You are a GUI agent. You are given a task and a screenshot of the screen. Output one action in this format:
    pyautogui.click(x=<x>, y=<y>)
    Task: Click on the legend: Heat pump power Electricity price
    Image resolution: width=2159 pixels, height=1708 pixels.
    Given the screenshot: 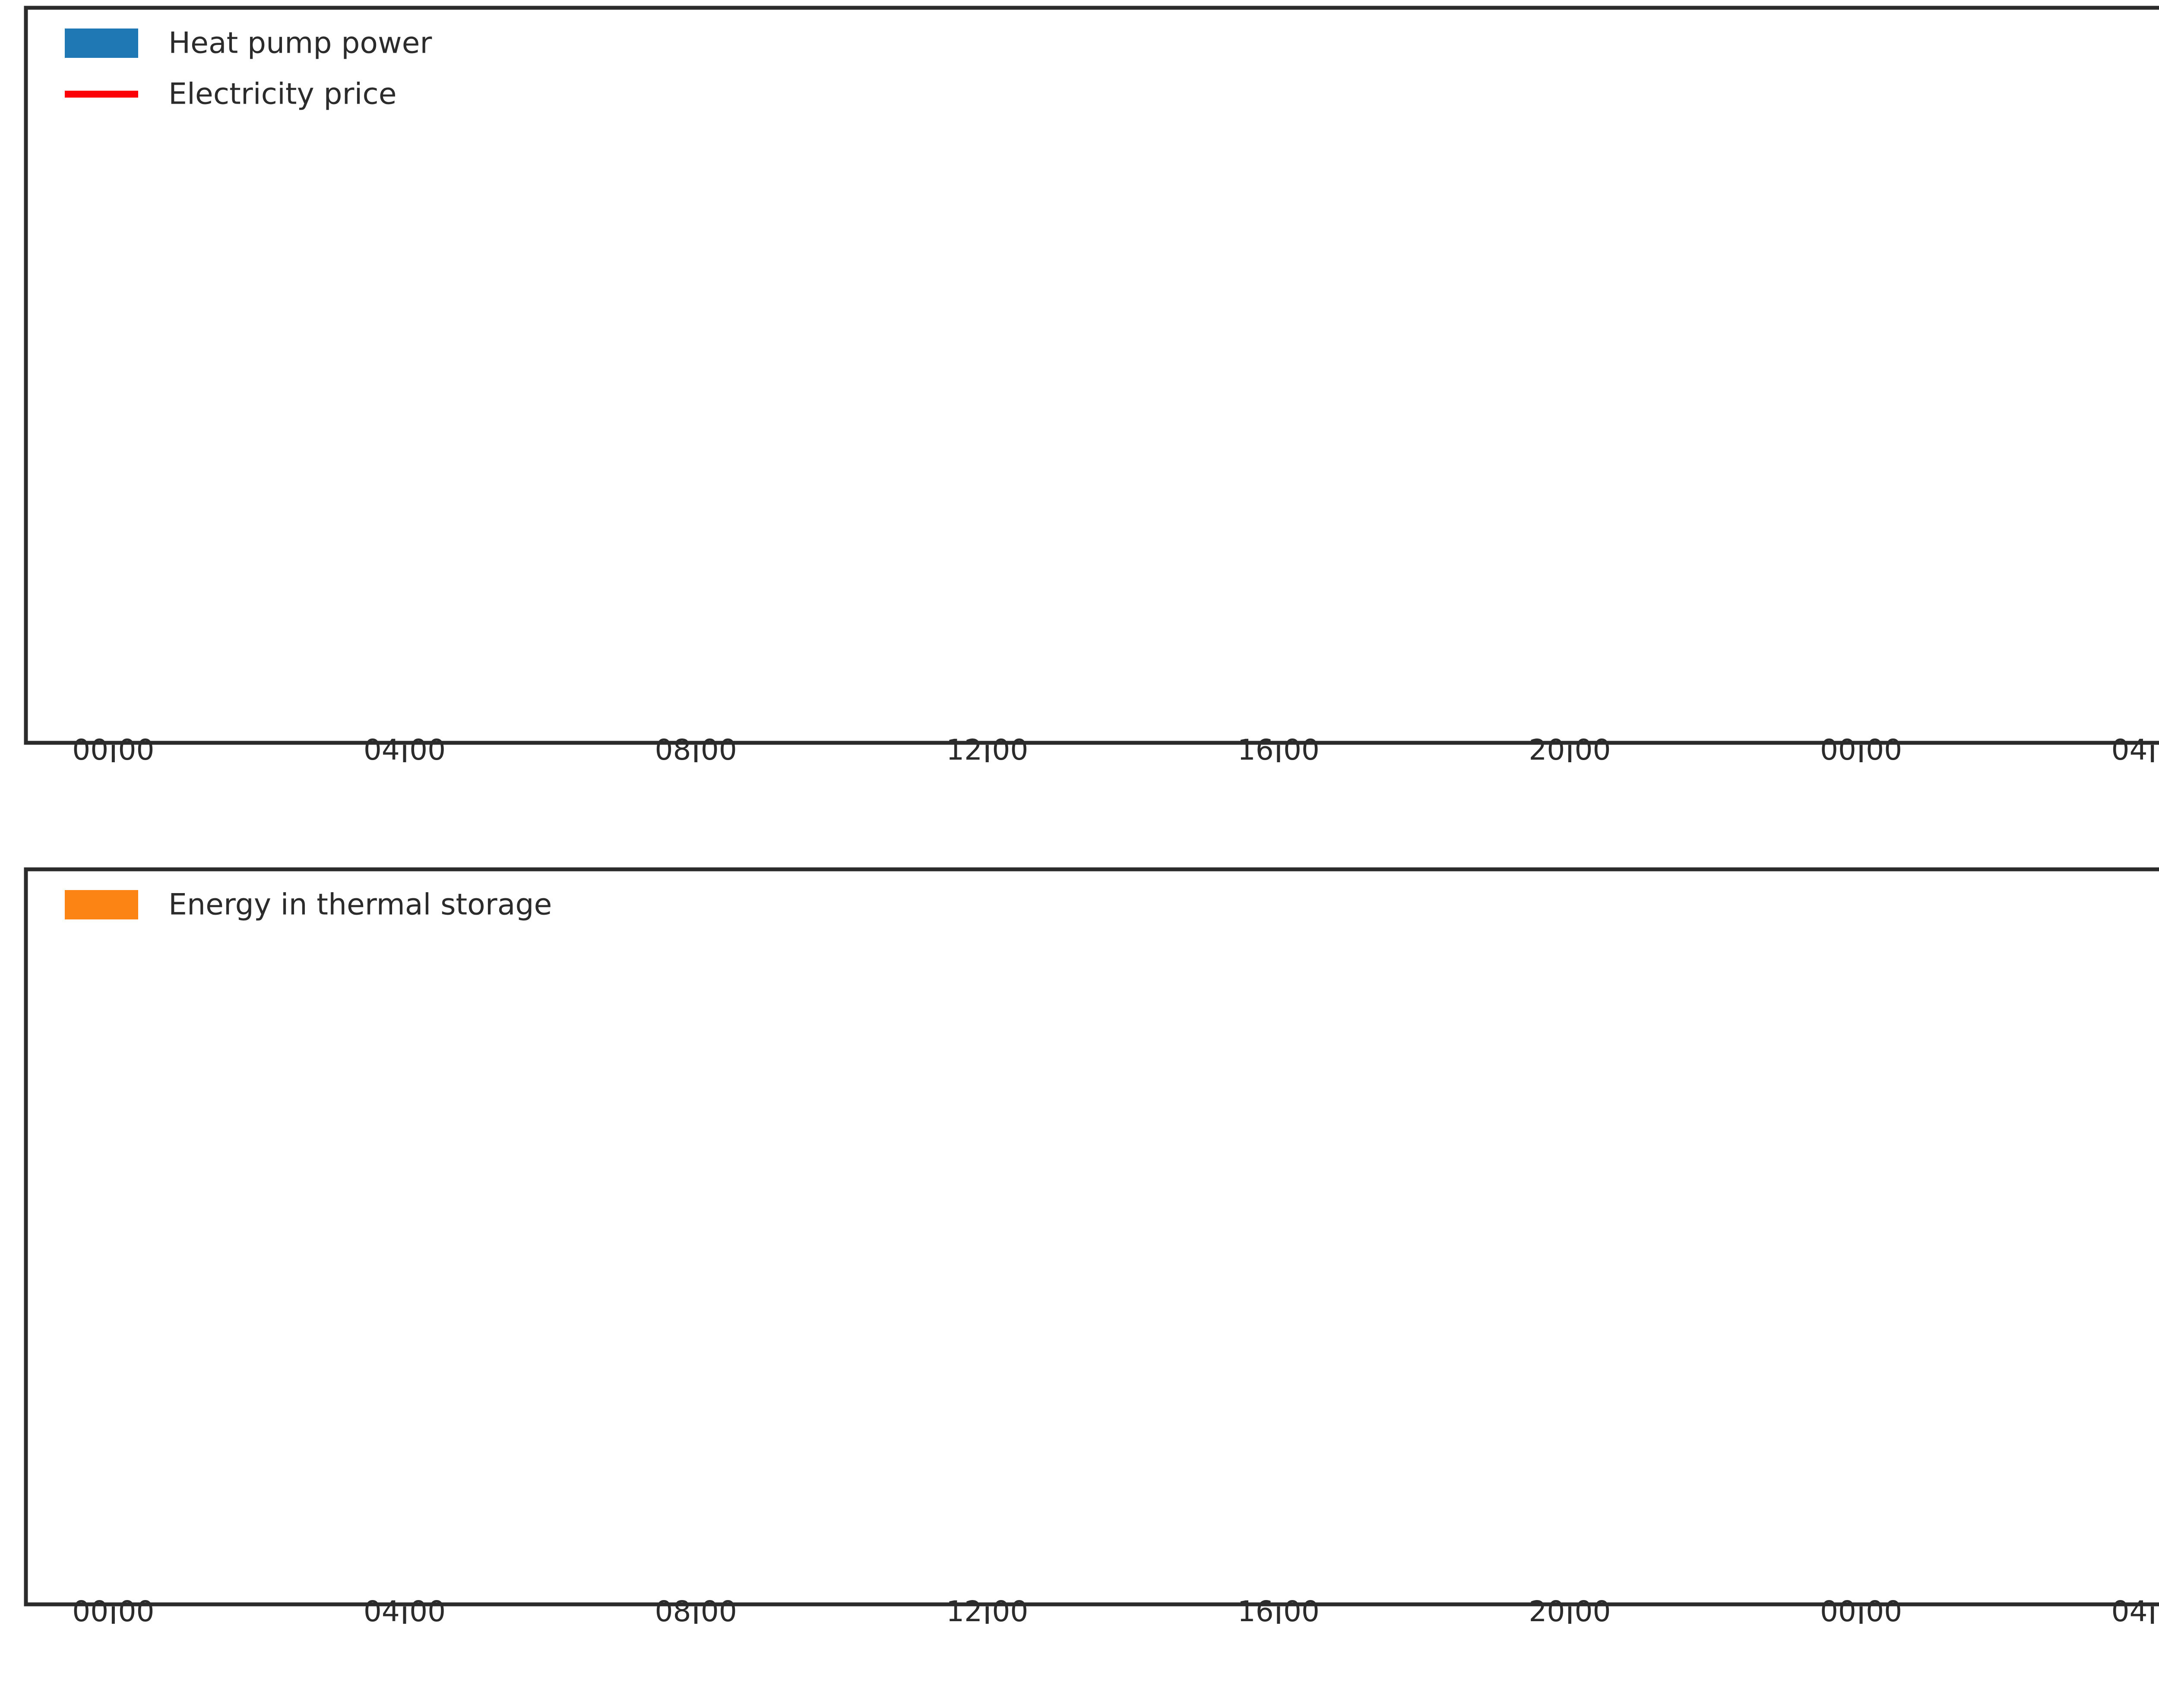 What is the action you would take?
    pyautogui.click(x=248, y=68)
    